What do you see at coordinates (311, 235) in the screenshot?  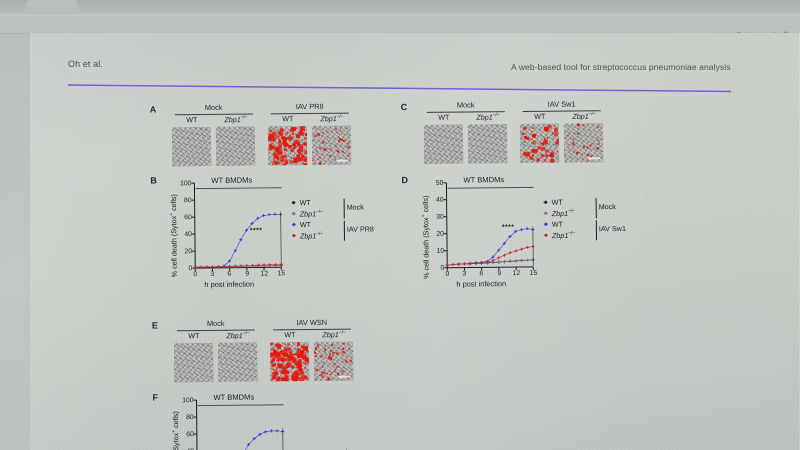 I see `legend-label-zbp1-pr8-b: Zbp1−/−` at bounding box center [311, 235].